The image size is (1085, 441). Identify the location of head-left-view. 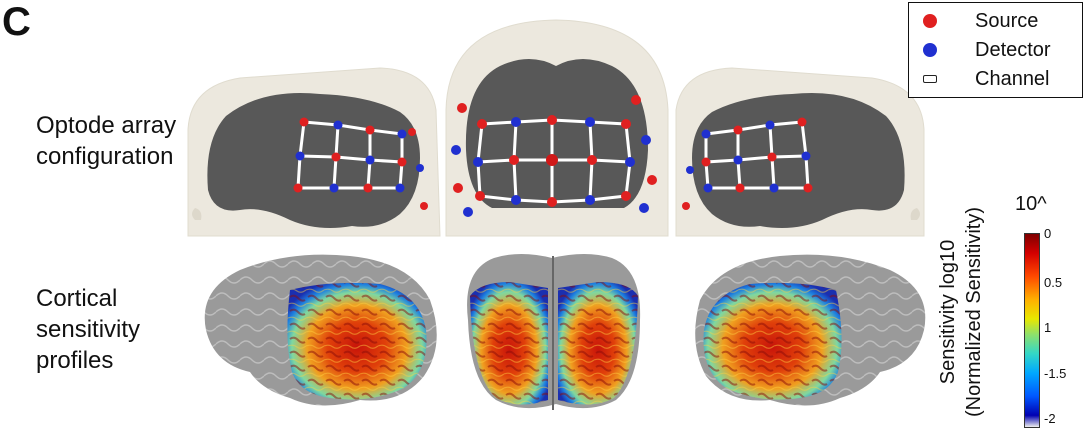
(314, 152).